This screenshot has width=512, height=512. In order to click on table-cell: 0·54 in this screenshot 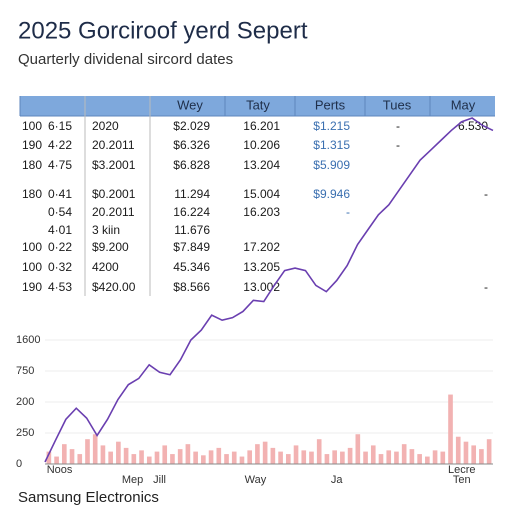, I will do `click(60, 212)`.